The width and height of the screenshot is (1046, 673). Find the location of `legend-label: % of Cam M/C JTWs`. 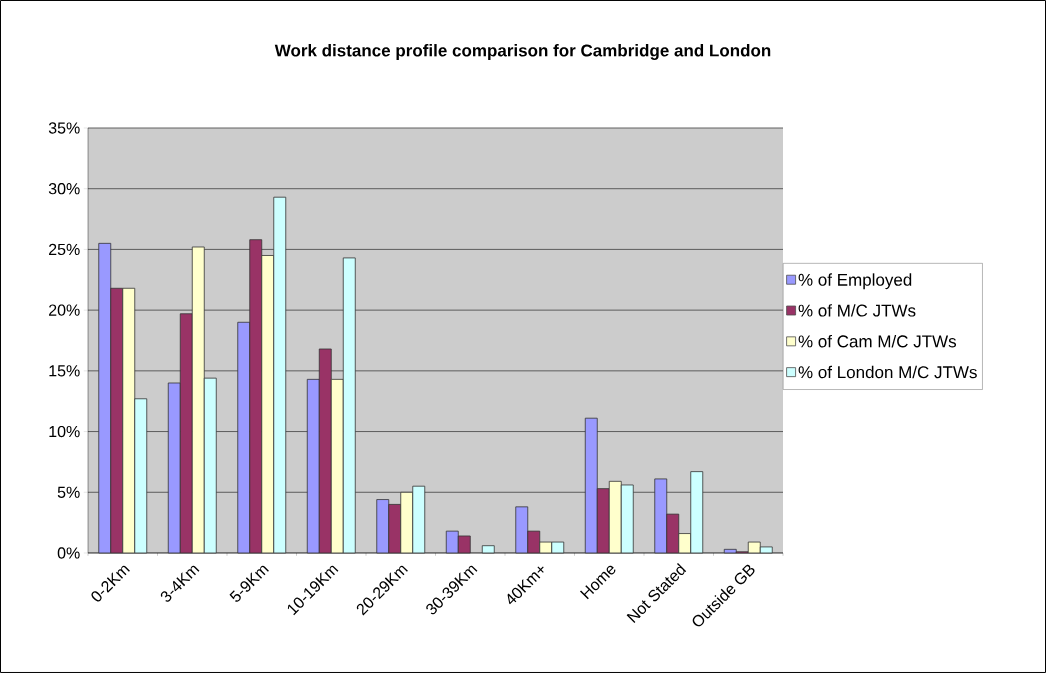

legend-label: % of Cam M/C JTWs is located at coordinates (877, 341).